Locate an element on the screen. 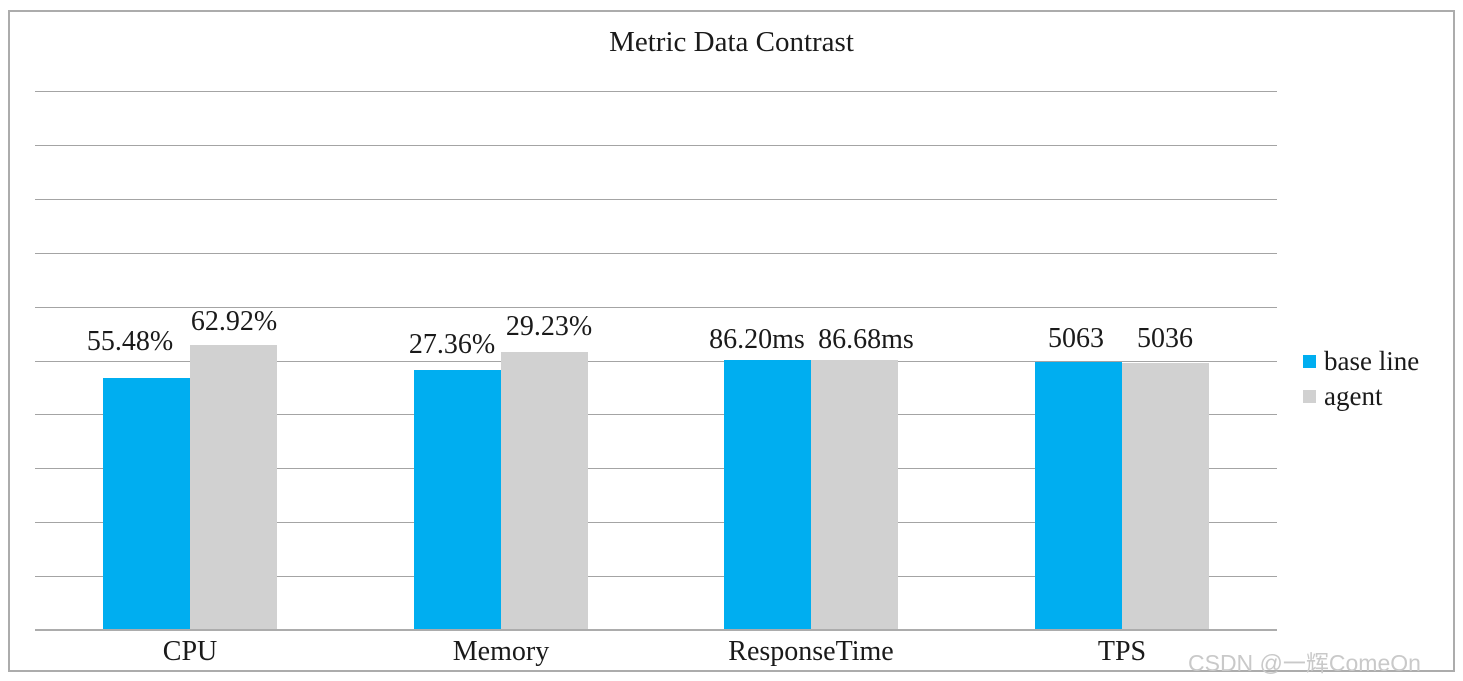 This screenshot has height=681, width=1463. legend-swatch-base-line is located at coordinates (1309, 361).